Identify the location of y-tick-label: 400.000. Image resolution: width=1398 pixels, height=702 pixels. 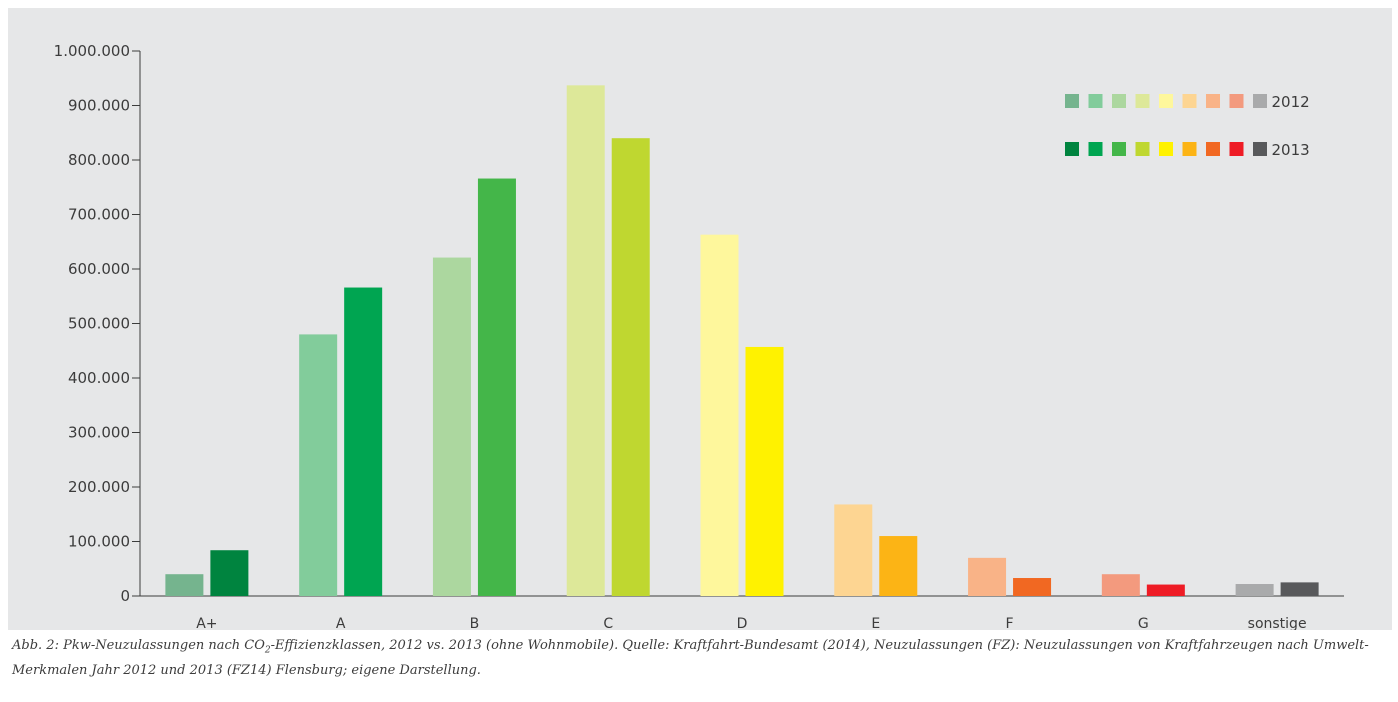
(99, 378).